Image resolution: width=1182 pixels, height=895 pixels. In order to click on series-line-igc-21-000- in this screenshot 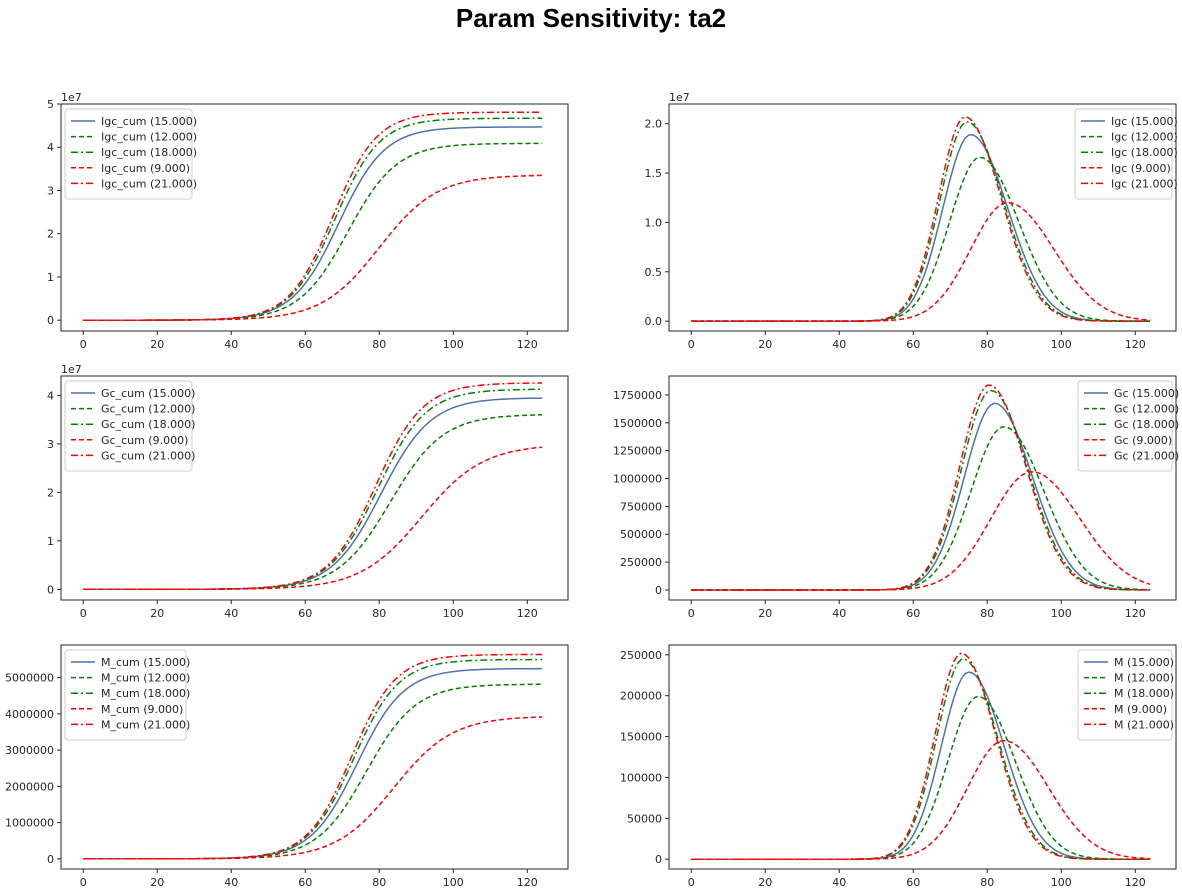, I will do `click(921, 218)`.